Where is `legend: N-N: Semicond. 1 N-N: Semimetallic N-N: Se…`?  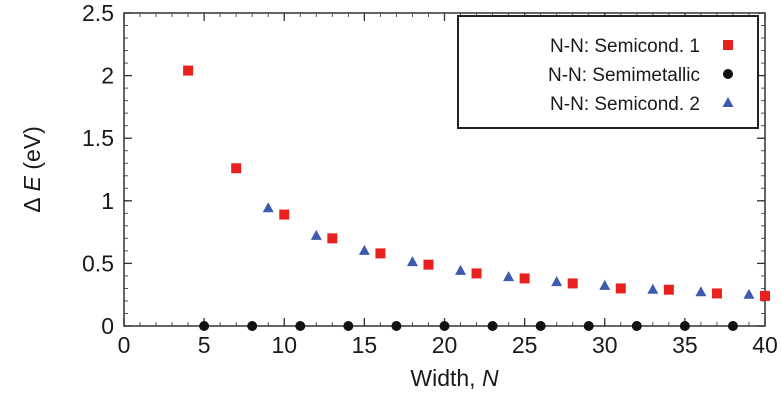
legend: N-N: Semicond. 1 N-N: Semimetallic N-N: Se… is located at coordinates (608, 72).